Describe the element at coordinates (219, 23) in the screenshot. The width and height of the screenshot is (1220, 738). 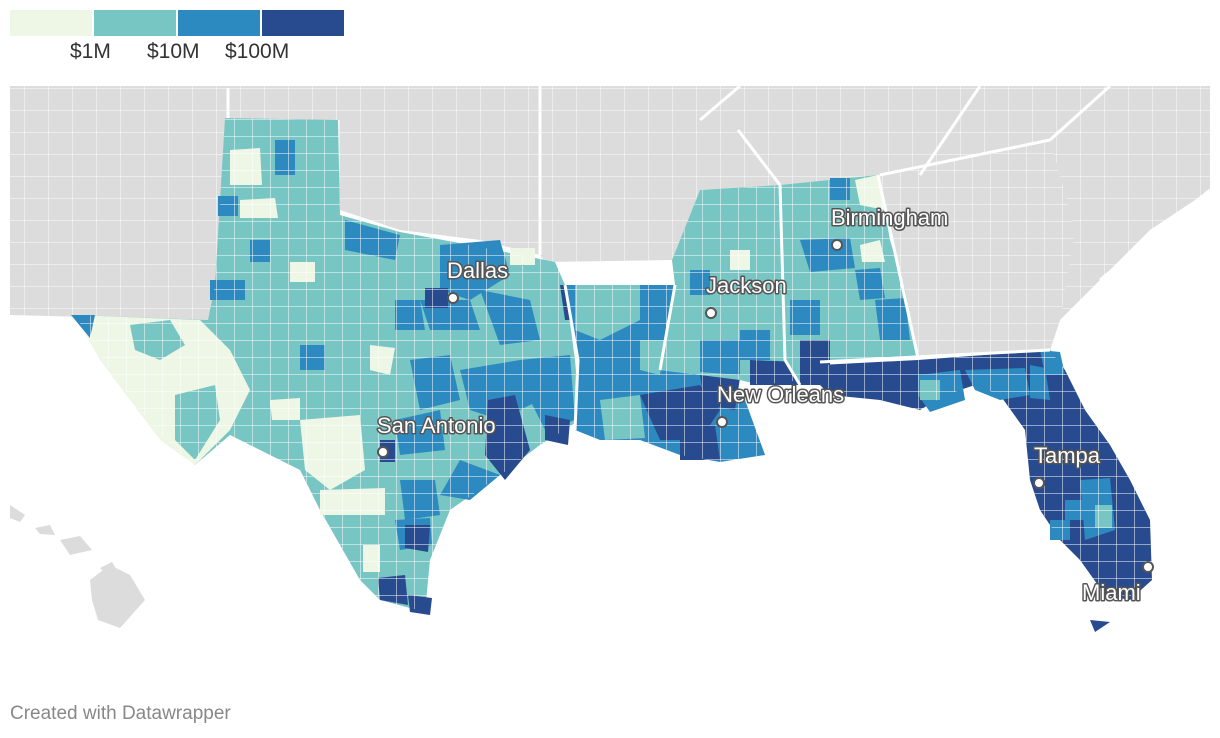
I see `legend-swatch-high` at that location.